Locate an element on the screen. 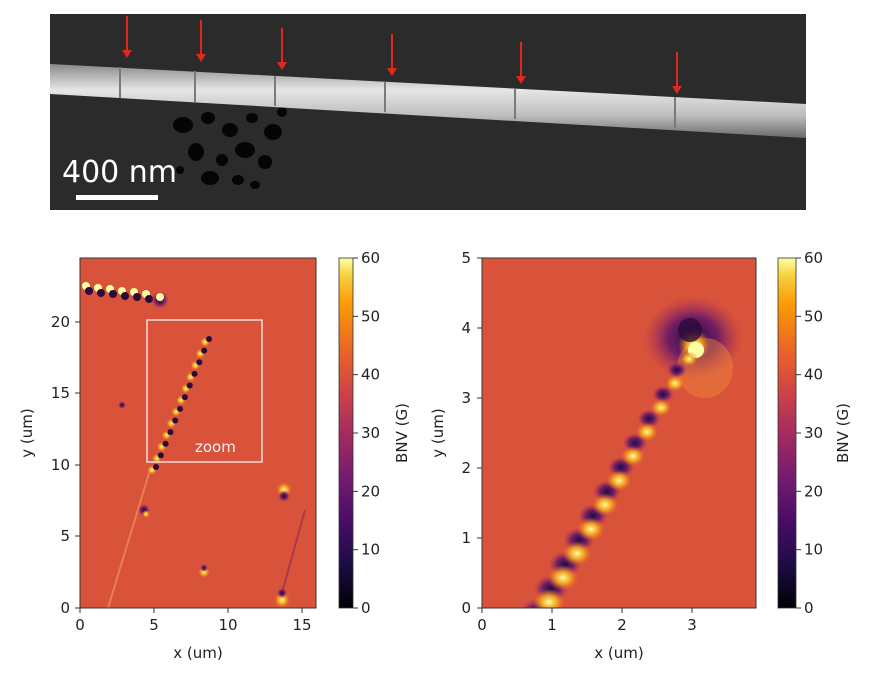 The image size is (870, 692). left-map-features is located at coordinates (194, 445).